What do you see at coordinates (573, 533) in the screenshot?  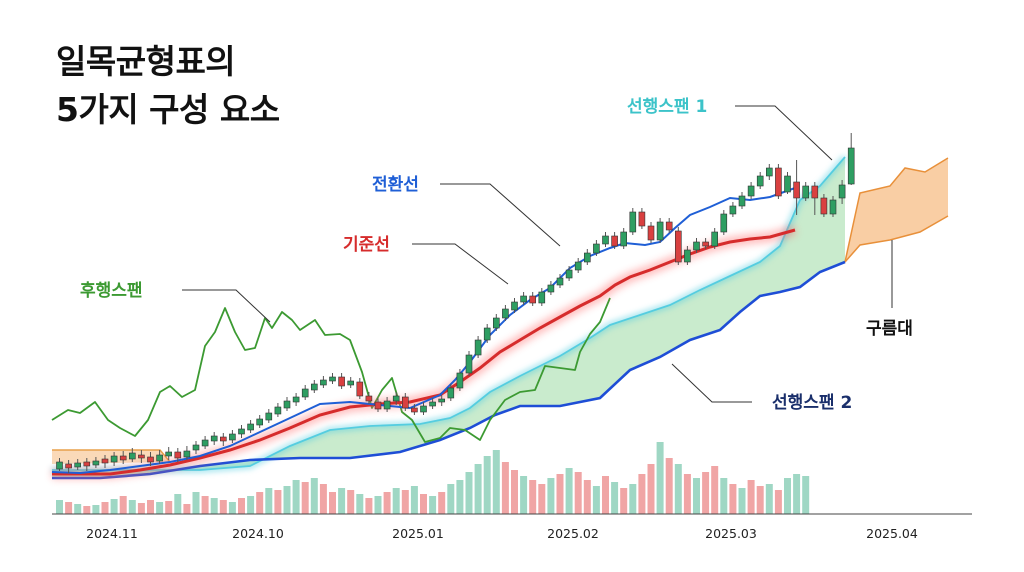 I see `x-tick-label: 2025.02` at bounding box center [573, 533].